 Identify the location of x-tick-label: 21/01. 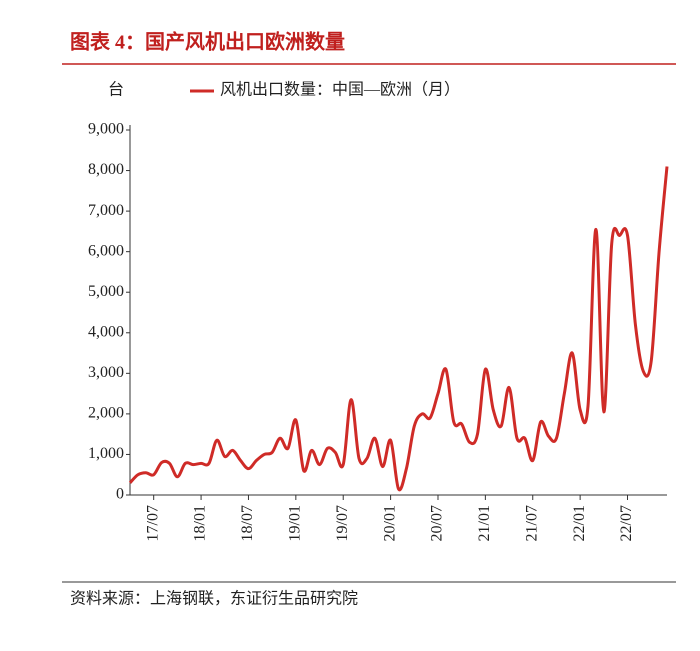
(484, 523).